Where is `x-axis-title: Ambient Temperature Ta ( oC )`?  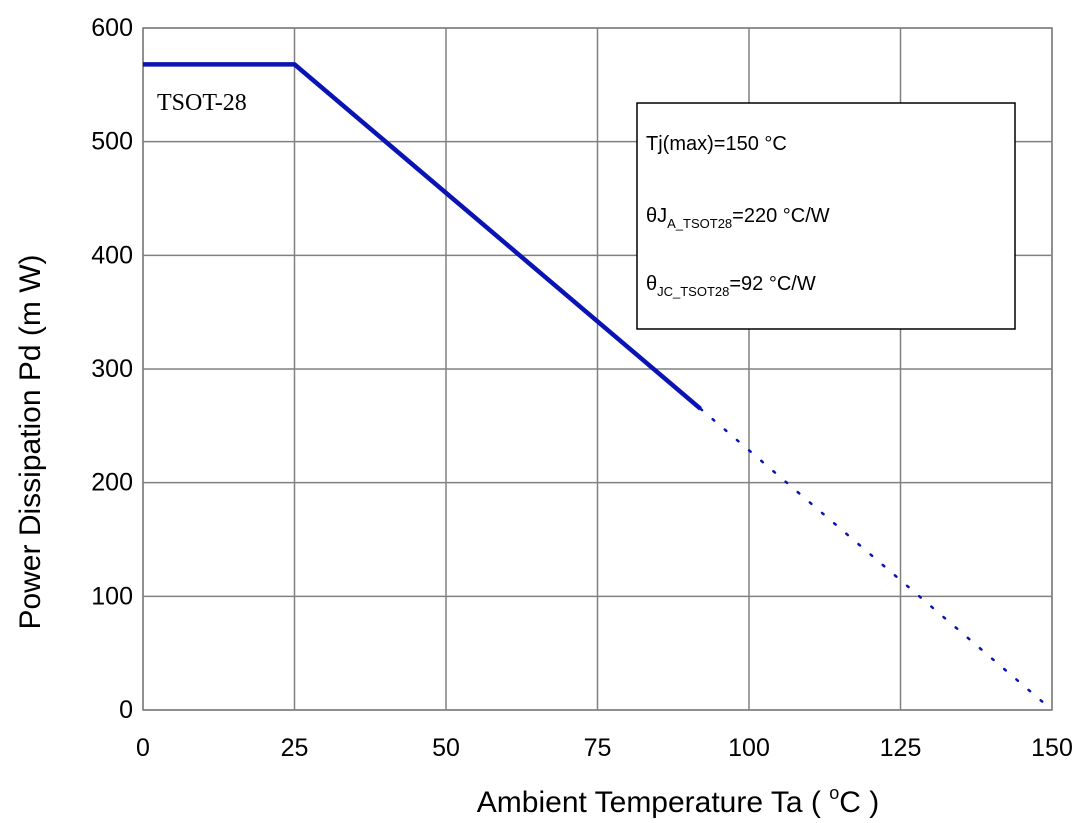
x-axis-title: Ambient Temperature Ta ( oC ) is located at coordinates (678, 801).